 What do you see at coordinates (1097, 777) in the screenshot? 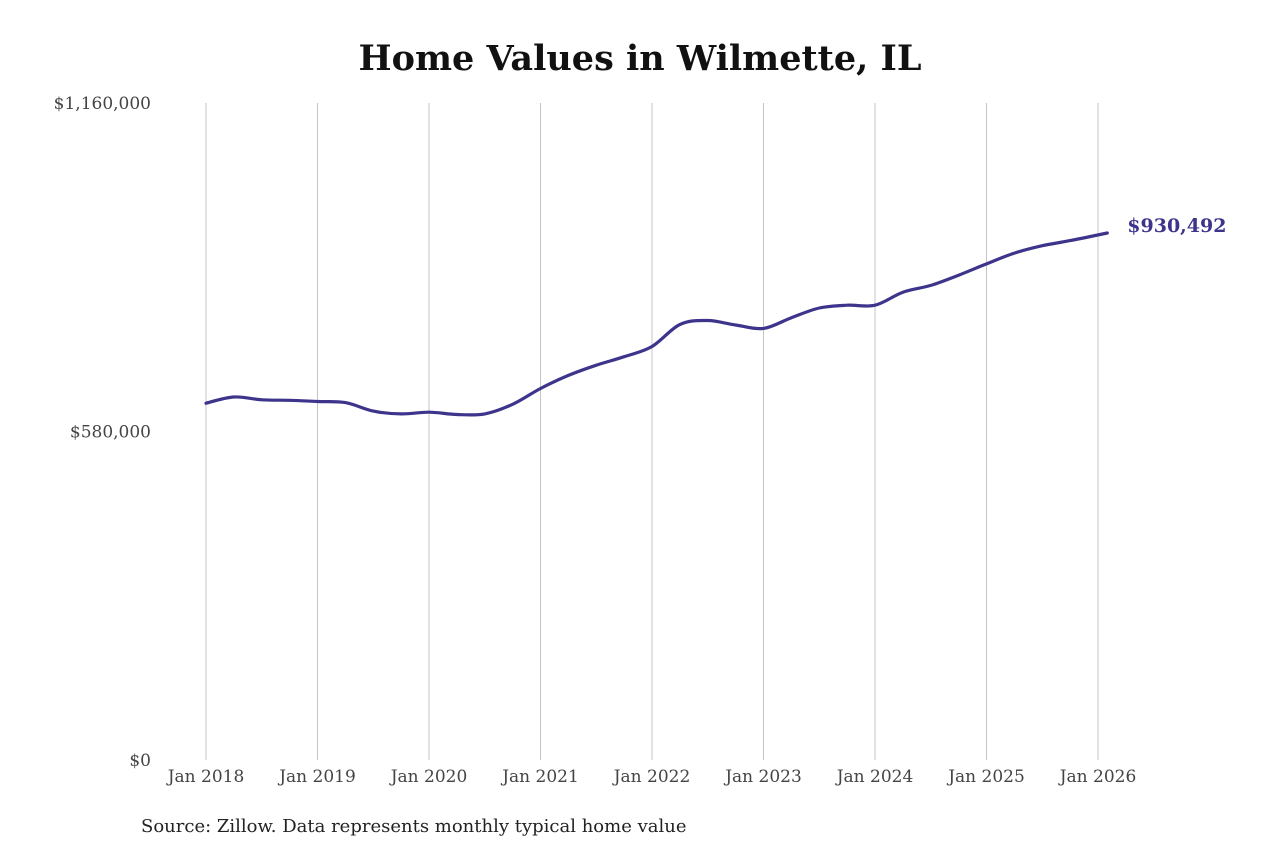
I see `x-tick-label: Jan 2026` at bounding box center [1097, 777].